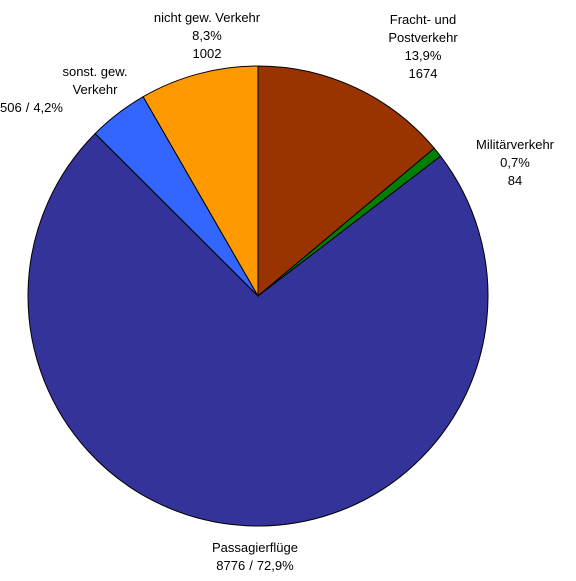 Image resolution: width=576 pixels, height=581 pixels. What do you see at coordinates (11, 107) in the screenshot?
I see `label-count: 506` at bounding box center [11, 107].